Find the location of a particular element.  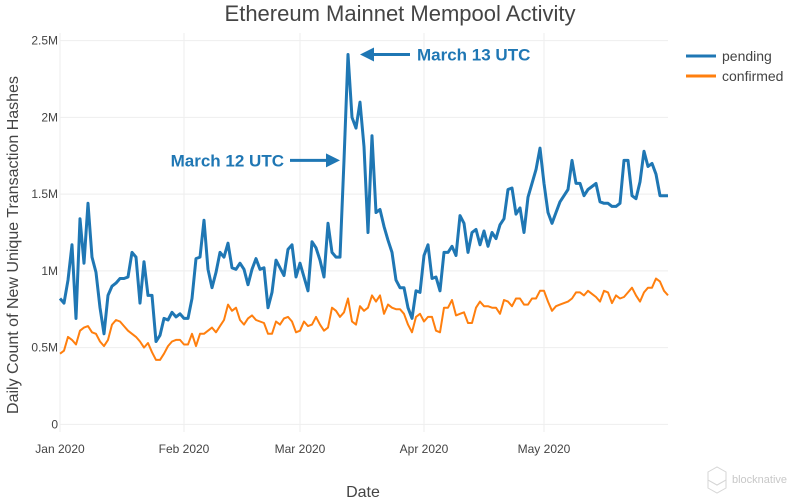

legend: pending confirmed is located at coordinates (734, 66).